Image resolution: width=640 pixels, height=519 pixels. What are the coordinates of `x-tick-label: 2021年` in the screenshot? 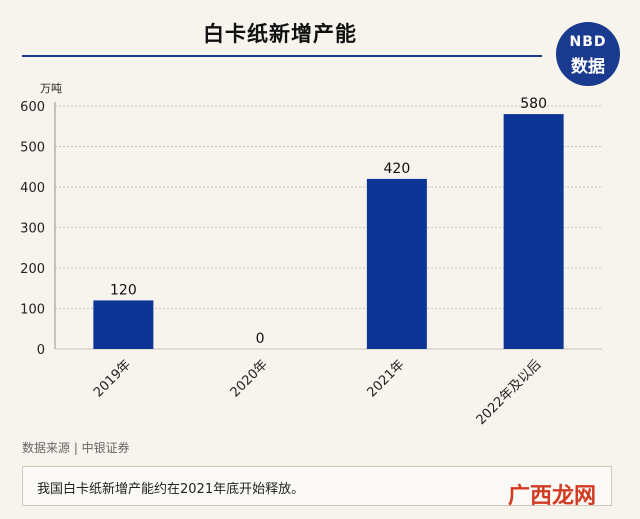 It's located at (386, 378).